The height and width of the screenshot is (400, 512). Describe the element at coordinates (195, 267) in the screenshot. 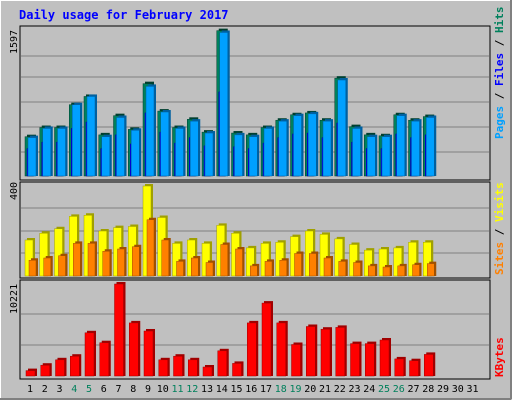

I see `sites-bar-12-face` at that location.